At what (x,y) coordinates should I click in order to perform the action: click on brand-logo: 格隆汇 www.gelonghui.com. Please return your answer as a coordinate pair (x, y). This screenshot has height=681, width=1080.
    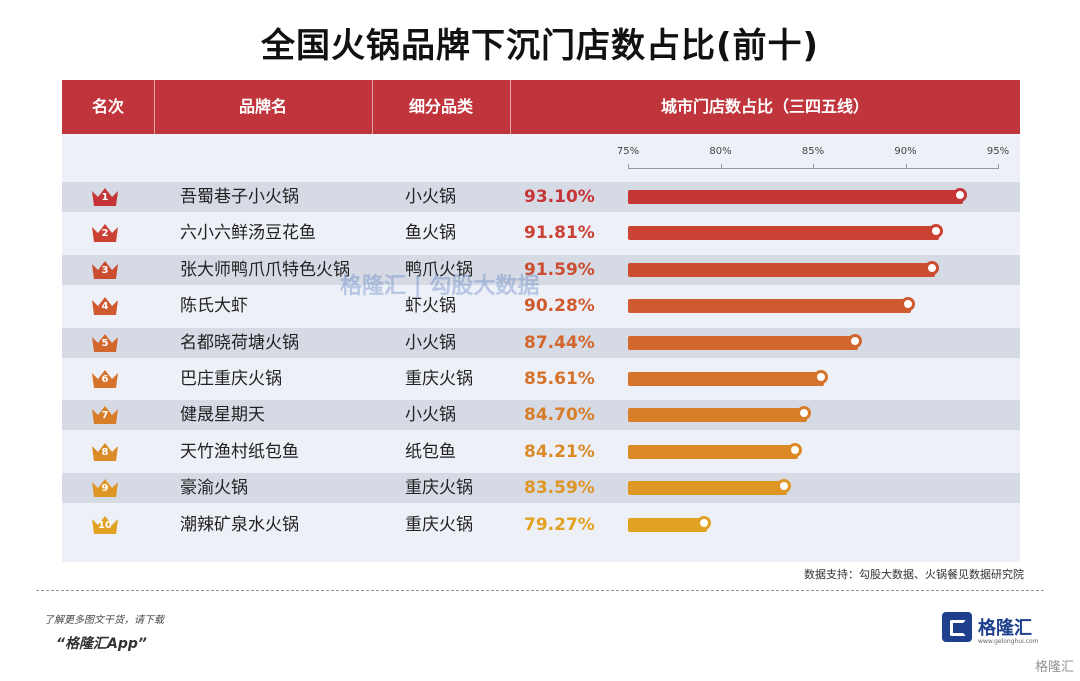
    Looking at the image, I should click on (992, 630).